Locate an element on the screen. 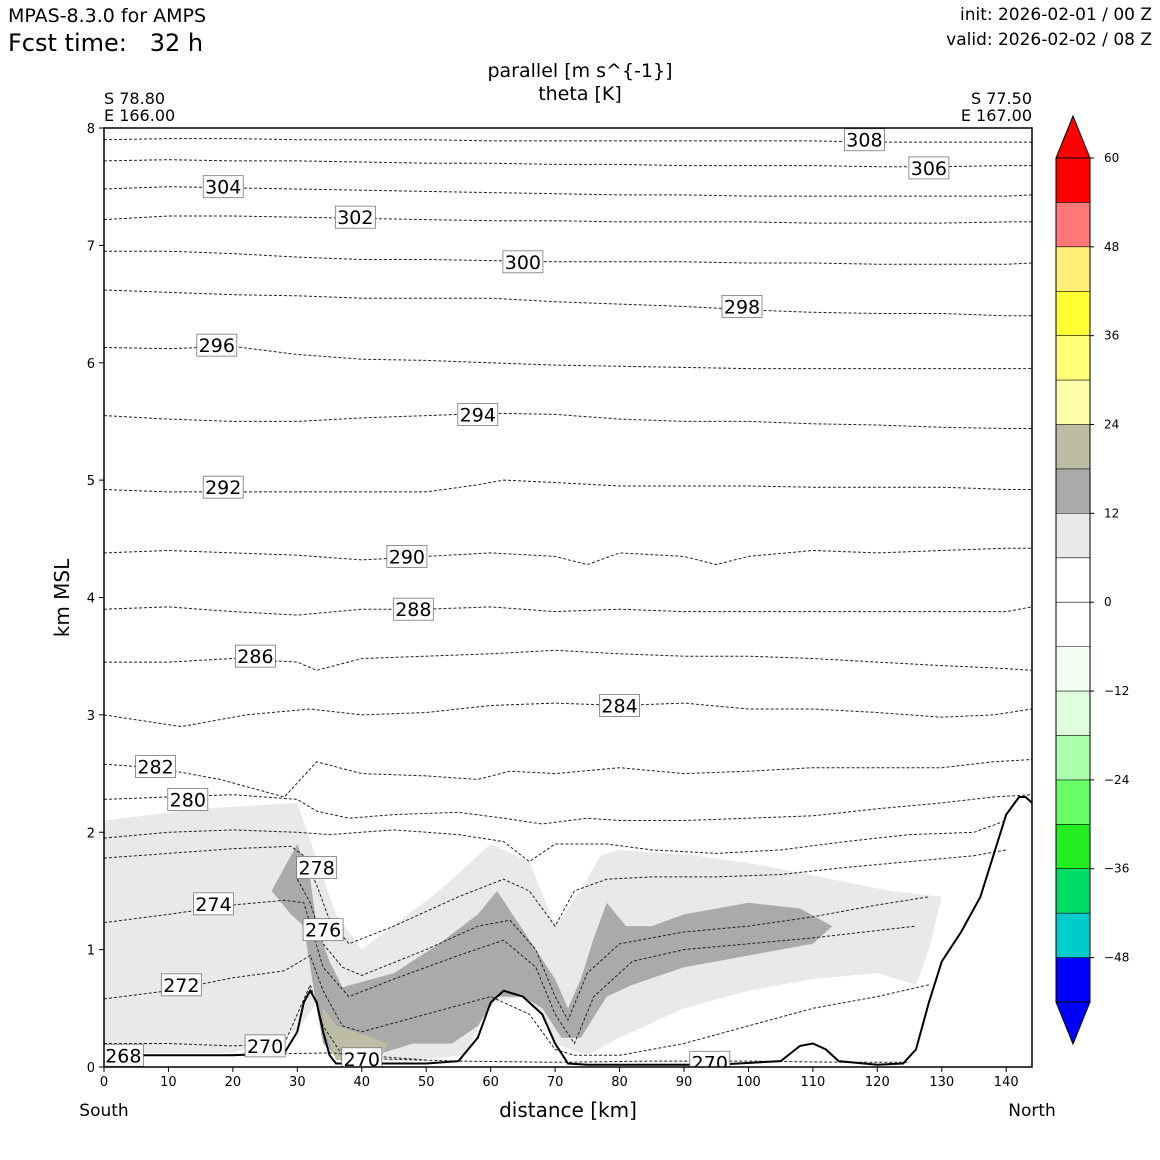 Image resolution: width=1160 pixels, height=1160 pixels. contour-label: 296 is located at coordinates (217, 346).